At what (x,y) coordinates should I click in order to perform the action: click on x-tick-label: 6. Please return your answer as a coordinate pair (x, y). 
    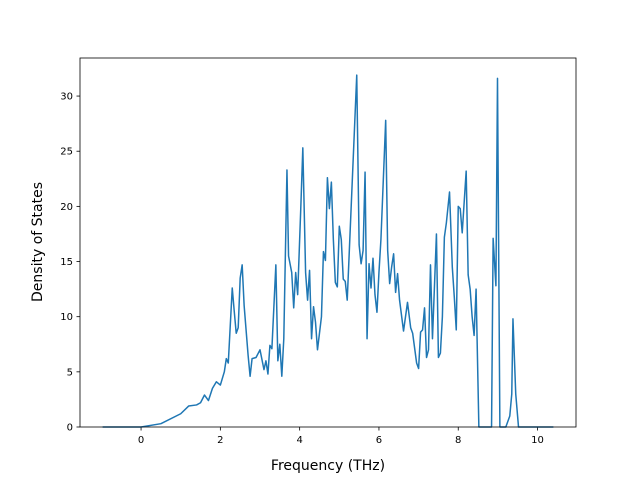
    Looking at the image, I should click on (379, 440).